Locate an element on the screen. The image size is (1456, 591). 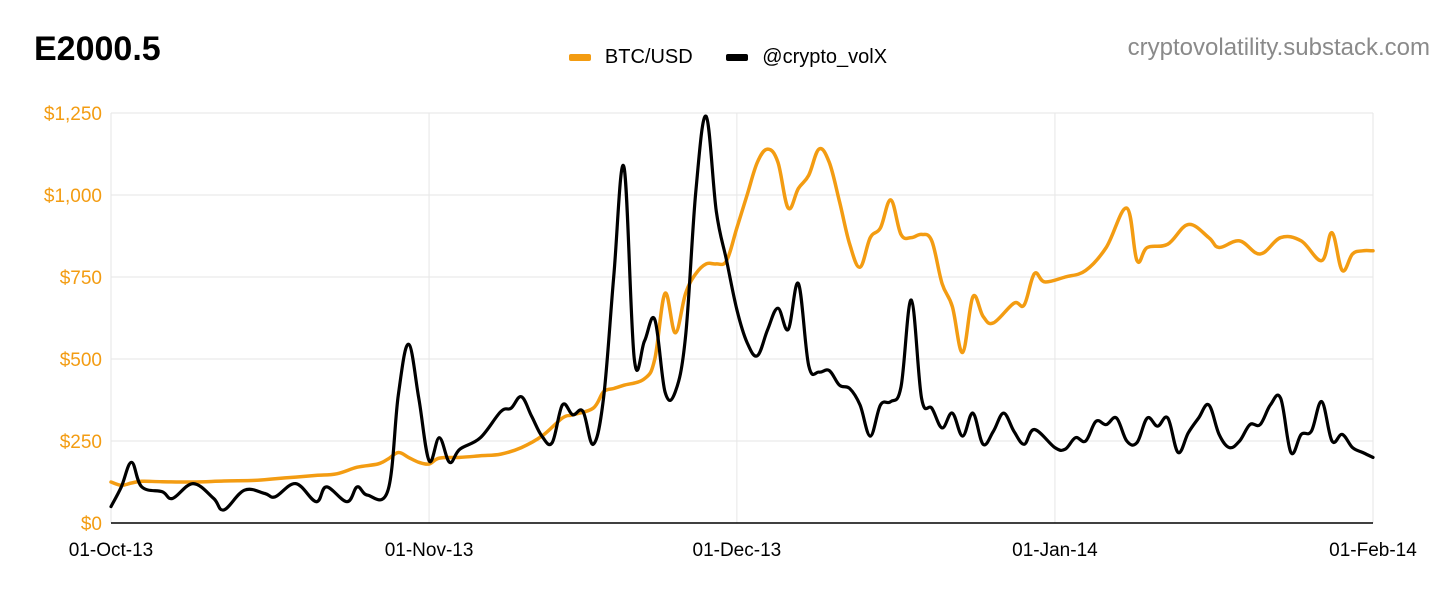
chart-title: E2000.5 is located at coordinates (97, 49).